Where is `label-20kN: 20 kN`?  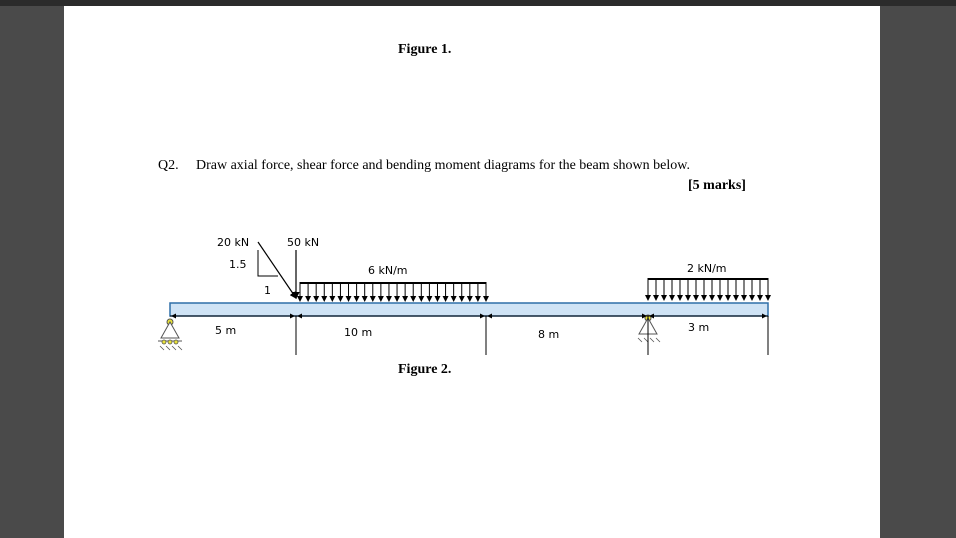
label-20kN: 20 kN is located at coordinates (233, 242).